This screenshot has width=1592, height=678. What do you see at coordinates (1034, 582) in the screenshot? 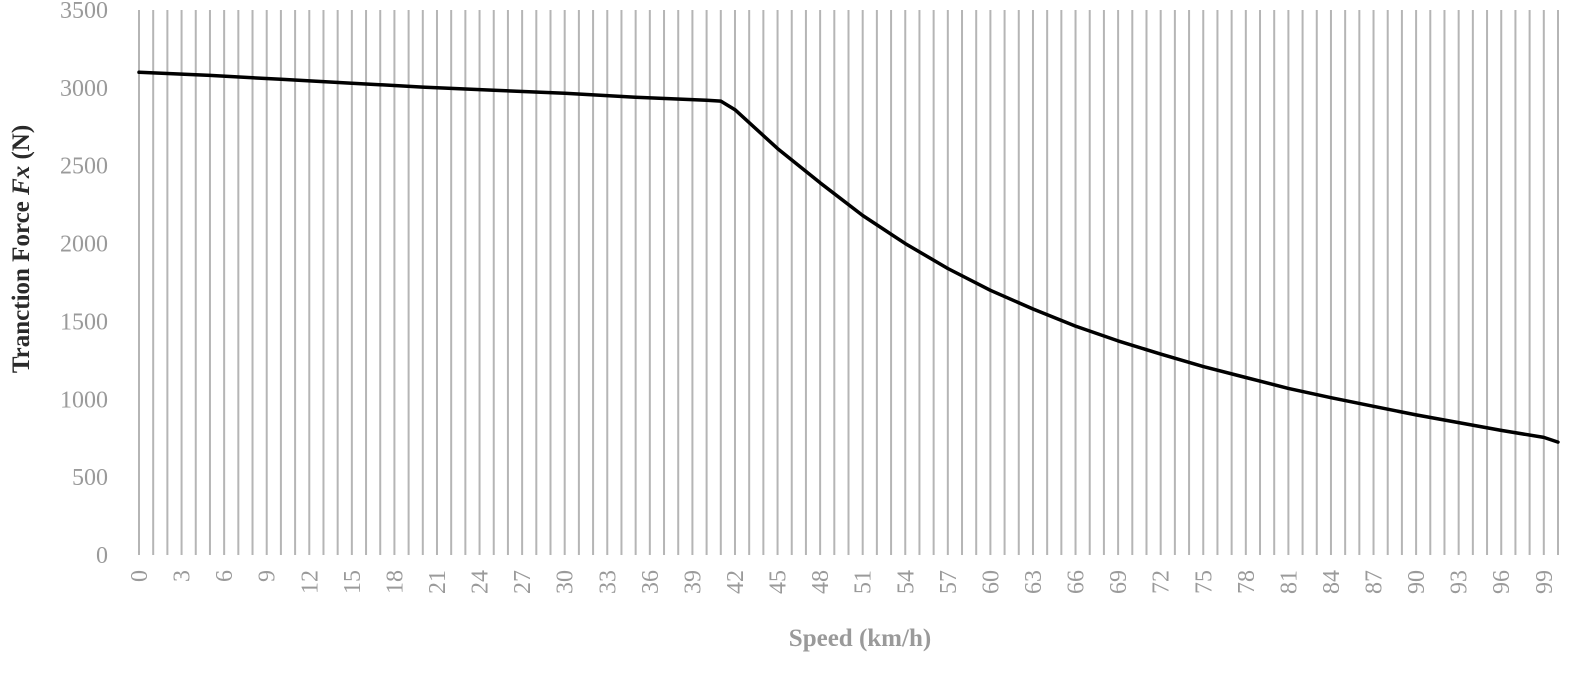
I see `x-tick-label: 63` at bounding box center [1034, 582].